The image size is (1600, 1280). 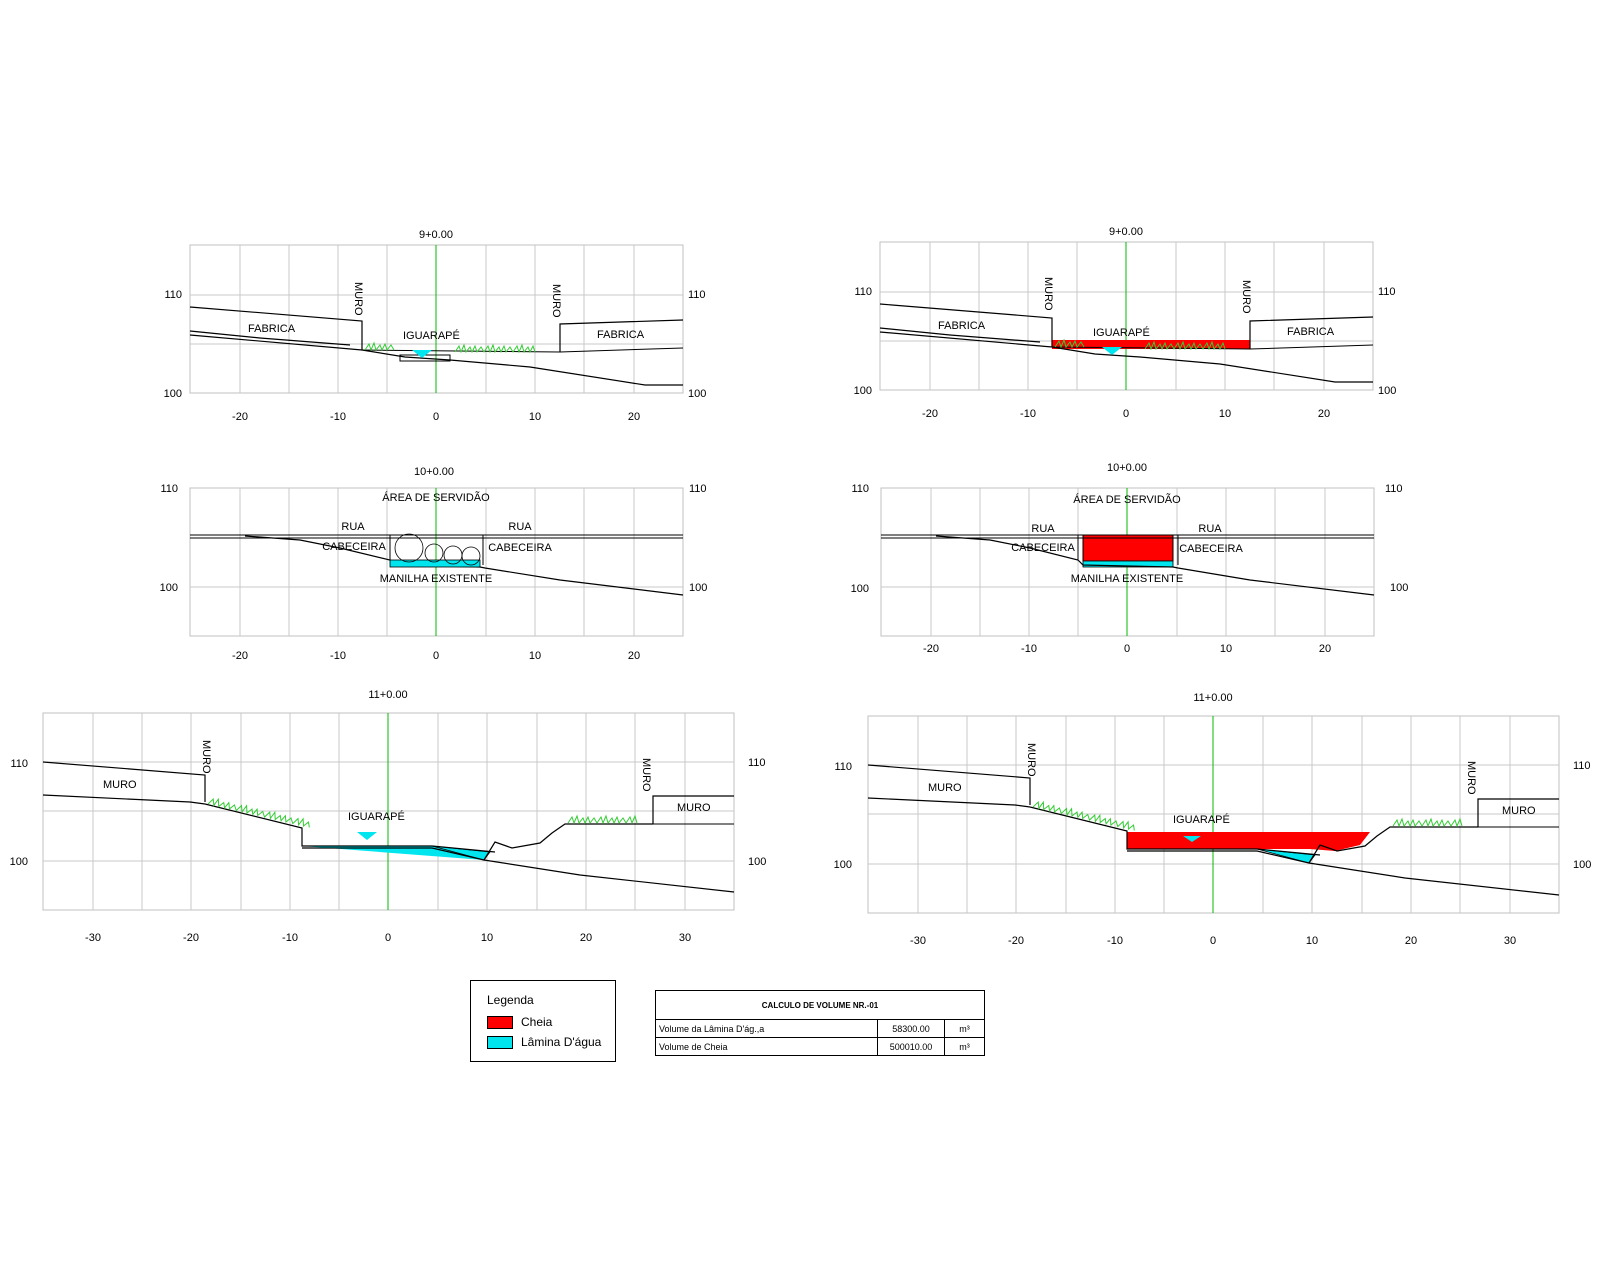 What do you see at coordinates (767, 1028) in the screenshot?
I see `row-name: Volume da Lâmina D'ág.,a` at bounding box center [767, 1028].